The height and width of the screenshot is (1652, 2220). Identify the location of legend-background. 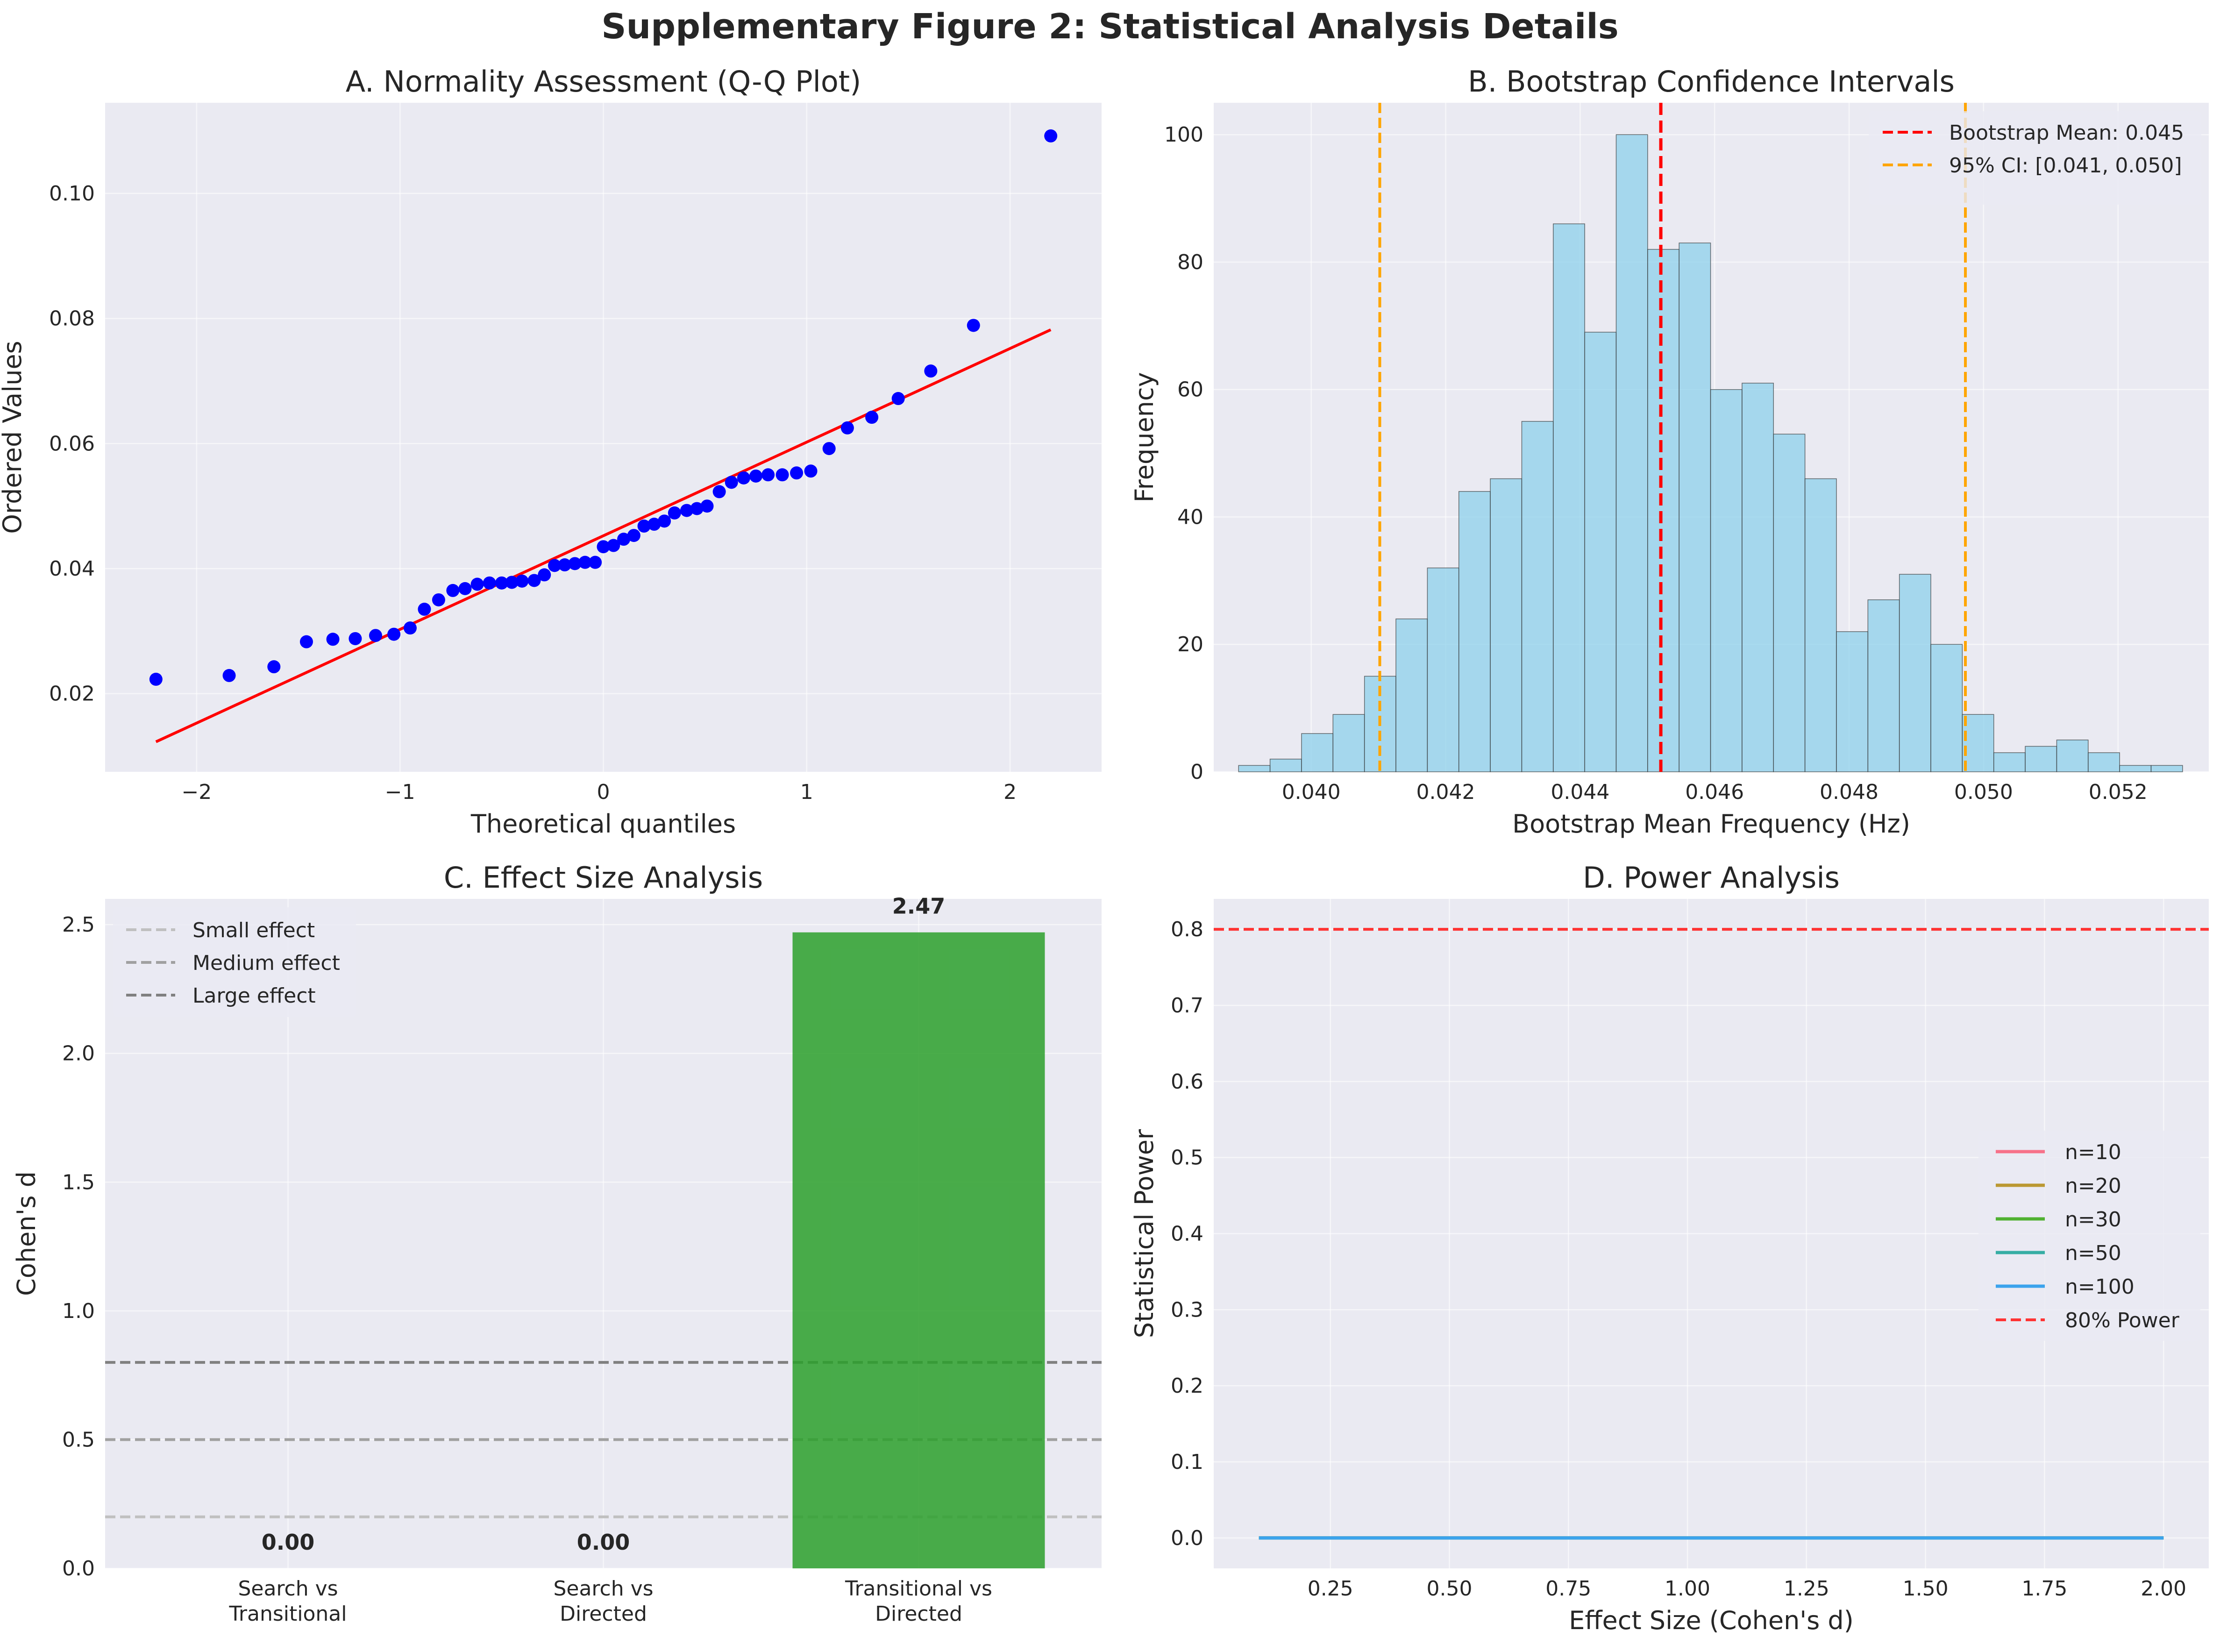
(234, 962).